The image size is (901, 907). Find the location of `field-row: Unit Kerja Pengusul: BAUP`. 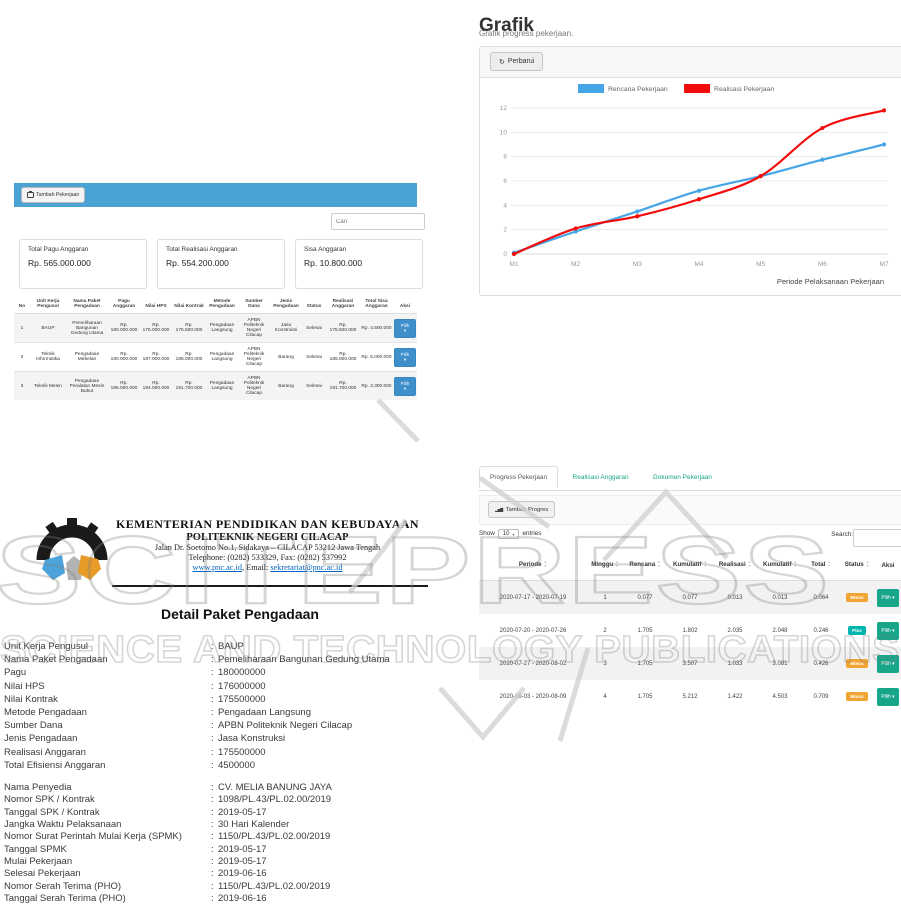

field-row: Unit Kerja Pengusul: BAUP is located at coordinates (221, 647).